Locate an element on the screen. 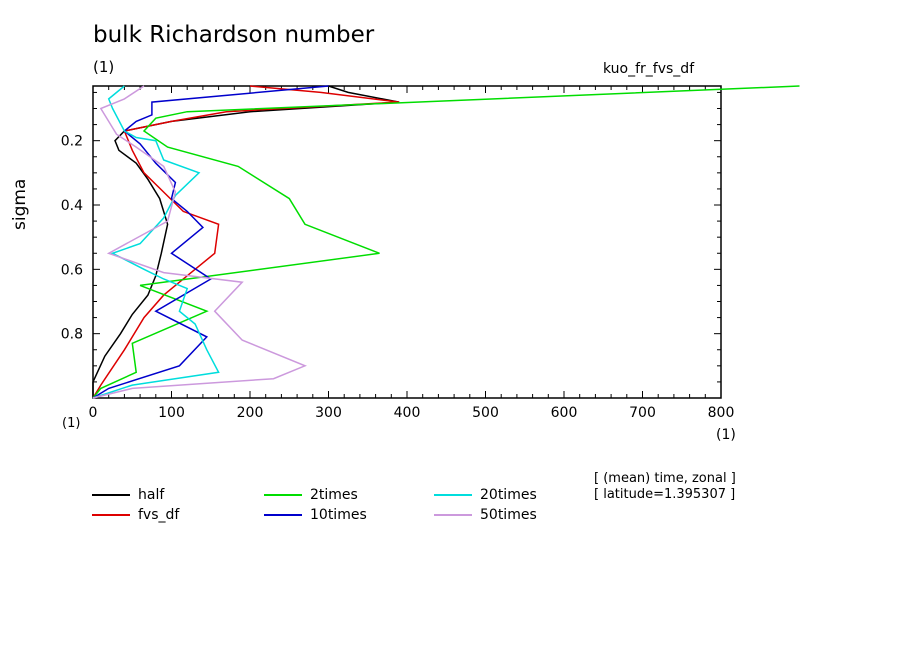 This screenshot has width=904, height=654. legend-label: fvs_df is located at coordinates (159, 515).